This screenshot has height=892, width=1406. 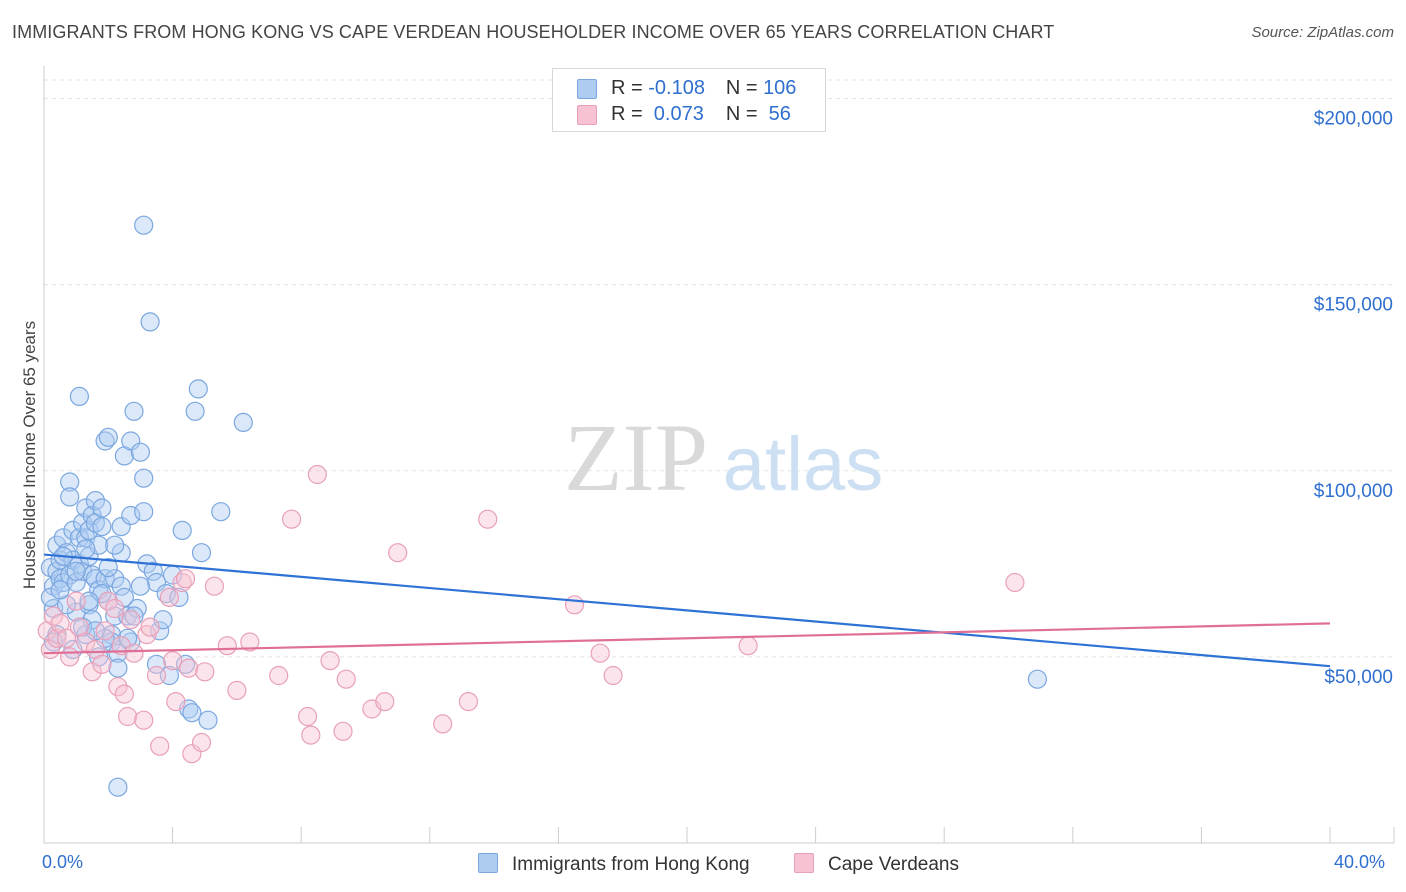 What do you see at coordinates (636, 457) in the screenshot?
I see `watermark-zip: ZIP` at bounding box center [636, 457].